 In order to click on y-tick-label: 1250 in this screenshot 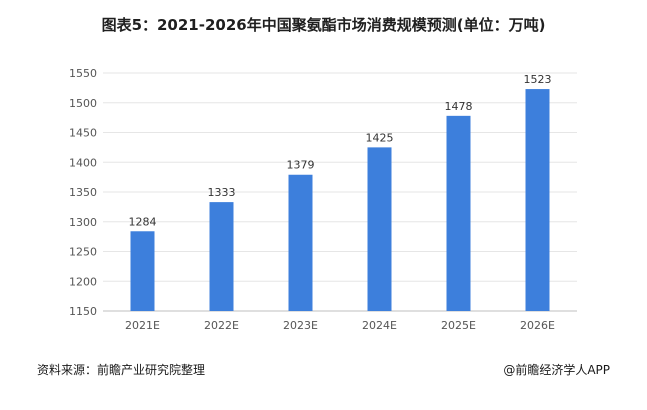, I will do `click(83, 252)`.